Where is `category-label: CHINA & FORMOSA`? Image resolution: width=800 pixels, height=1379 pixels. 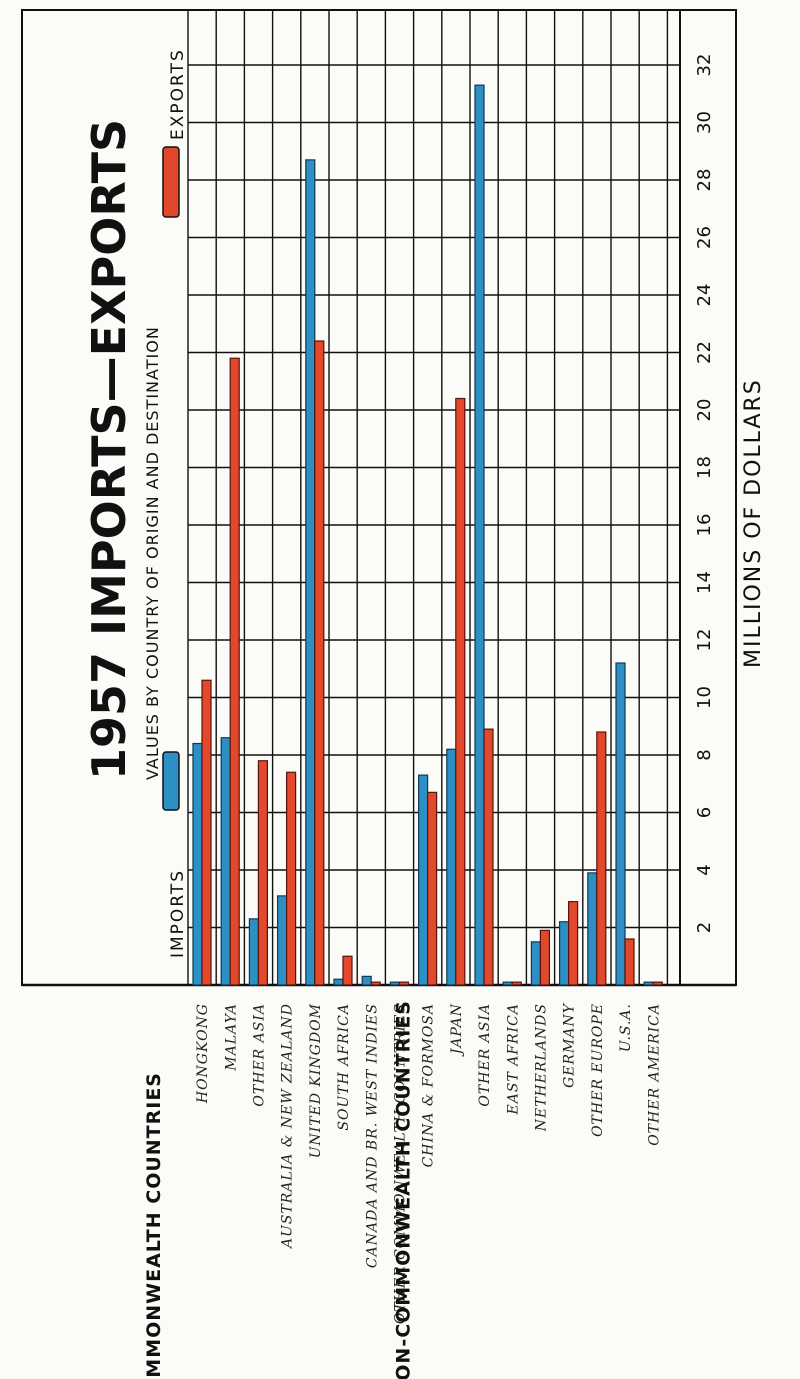
category-label: CHINA & FORMOSA is located at coordinates (429, 1085).